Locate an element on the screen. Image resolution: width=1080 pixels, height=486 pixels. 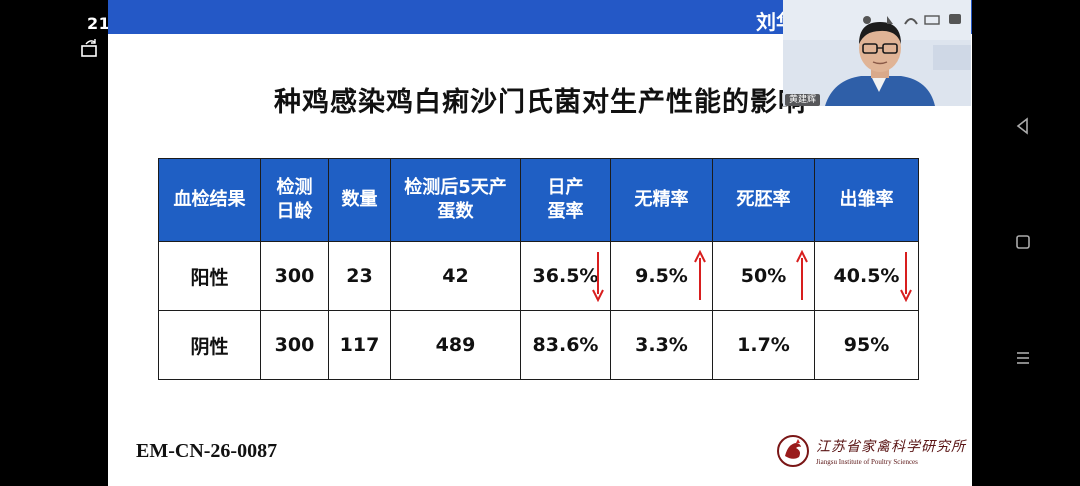
column-header: 血检结果 is located at coordinates (209, 200).